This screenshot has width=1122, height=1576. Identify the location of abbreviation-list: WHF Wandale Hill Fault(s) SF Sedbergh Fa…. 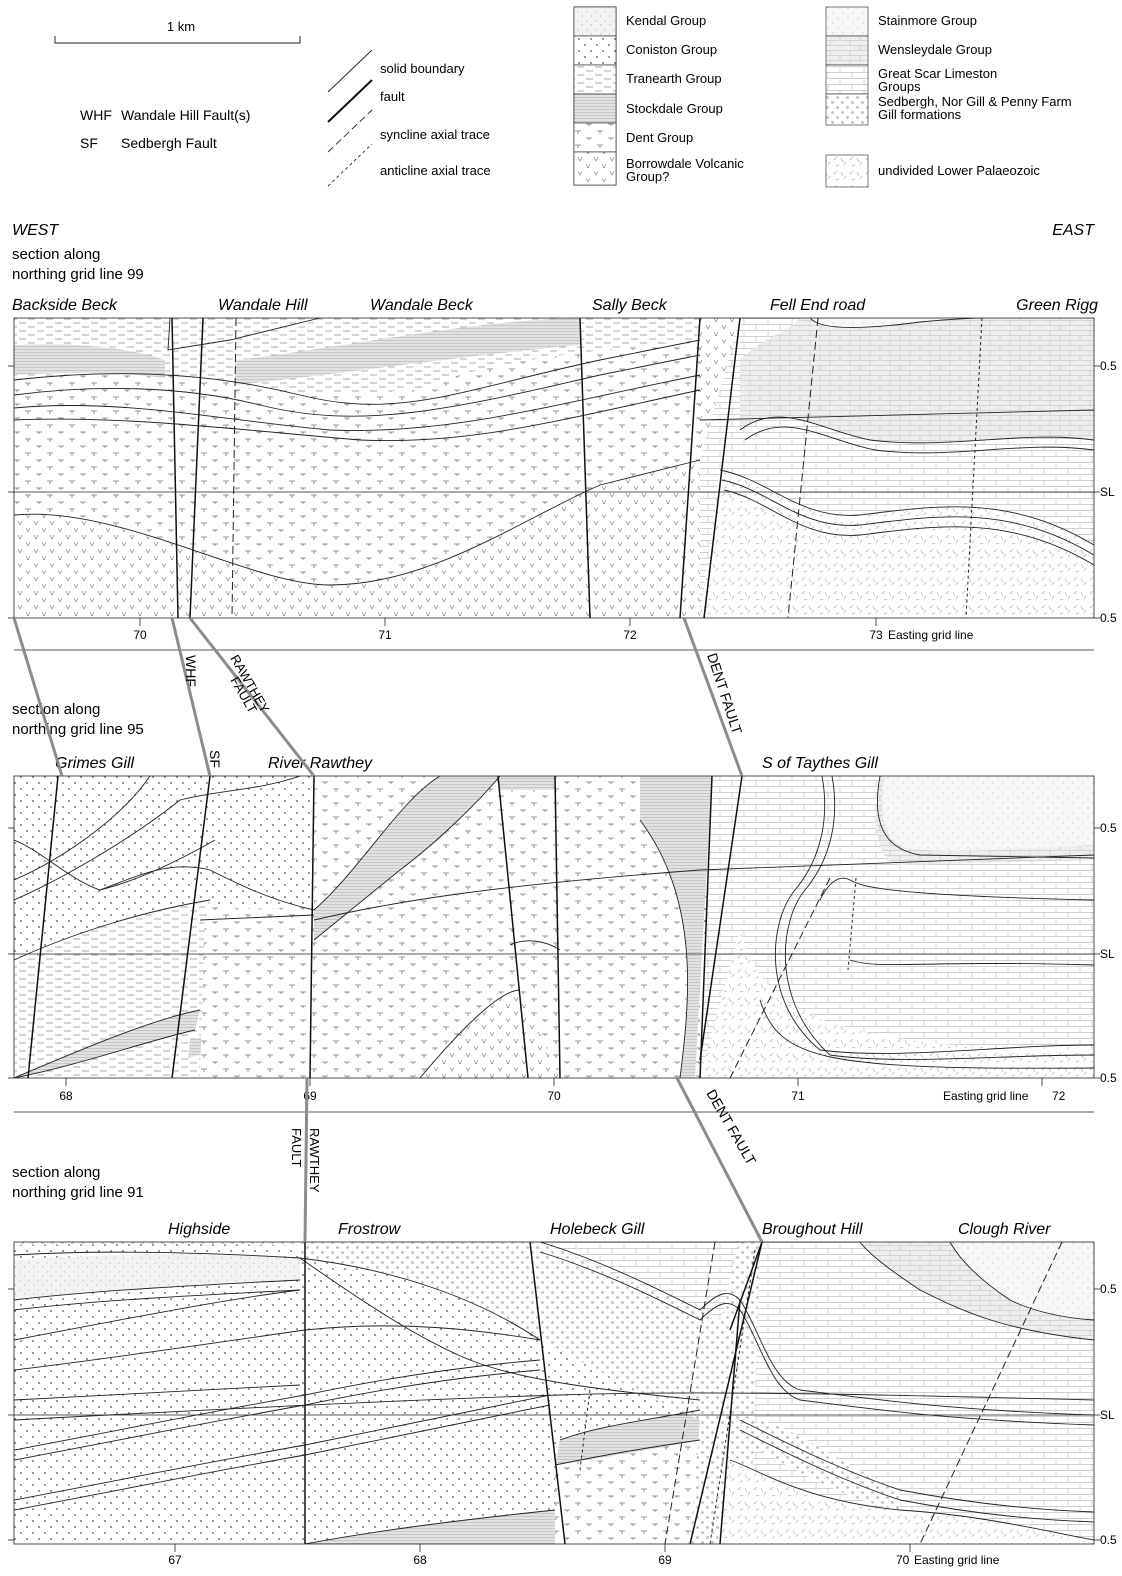
(165, 129).